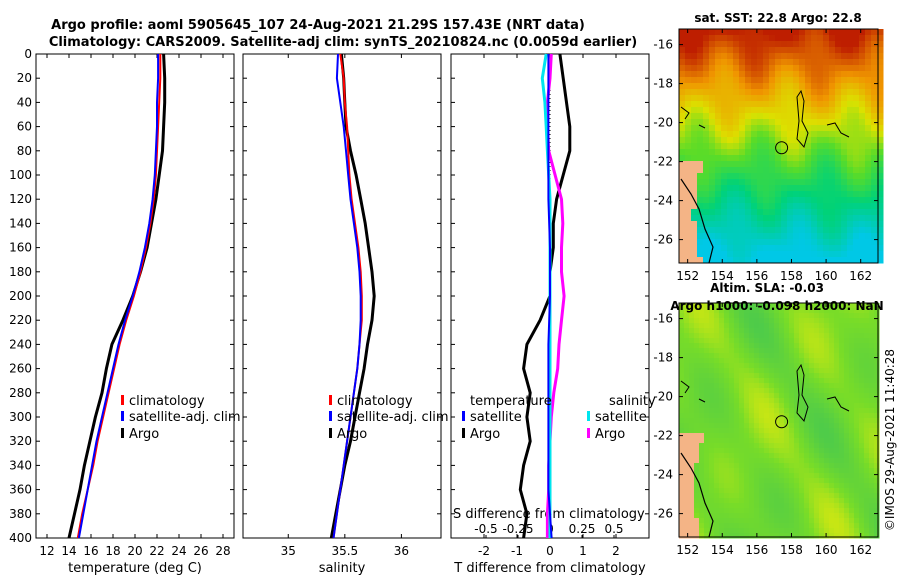 The width and height of the screenshot is (900, 580). Describe the element at coordinates (112, 551) in the screenshot. I see `x-tick-label: 18` at that location.